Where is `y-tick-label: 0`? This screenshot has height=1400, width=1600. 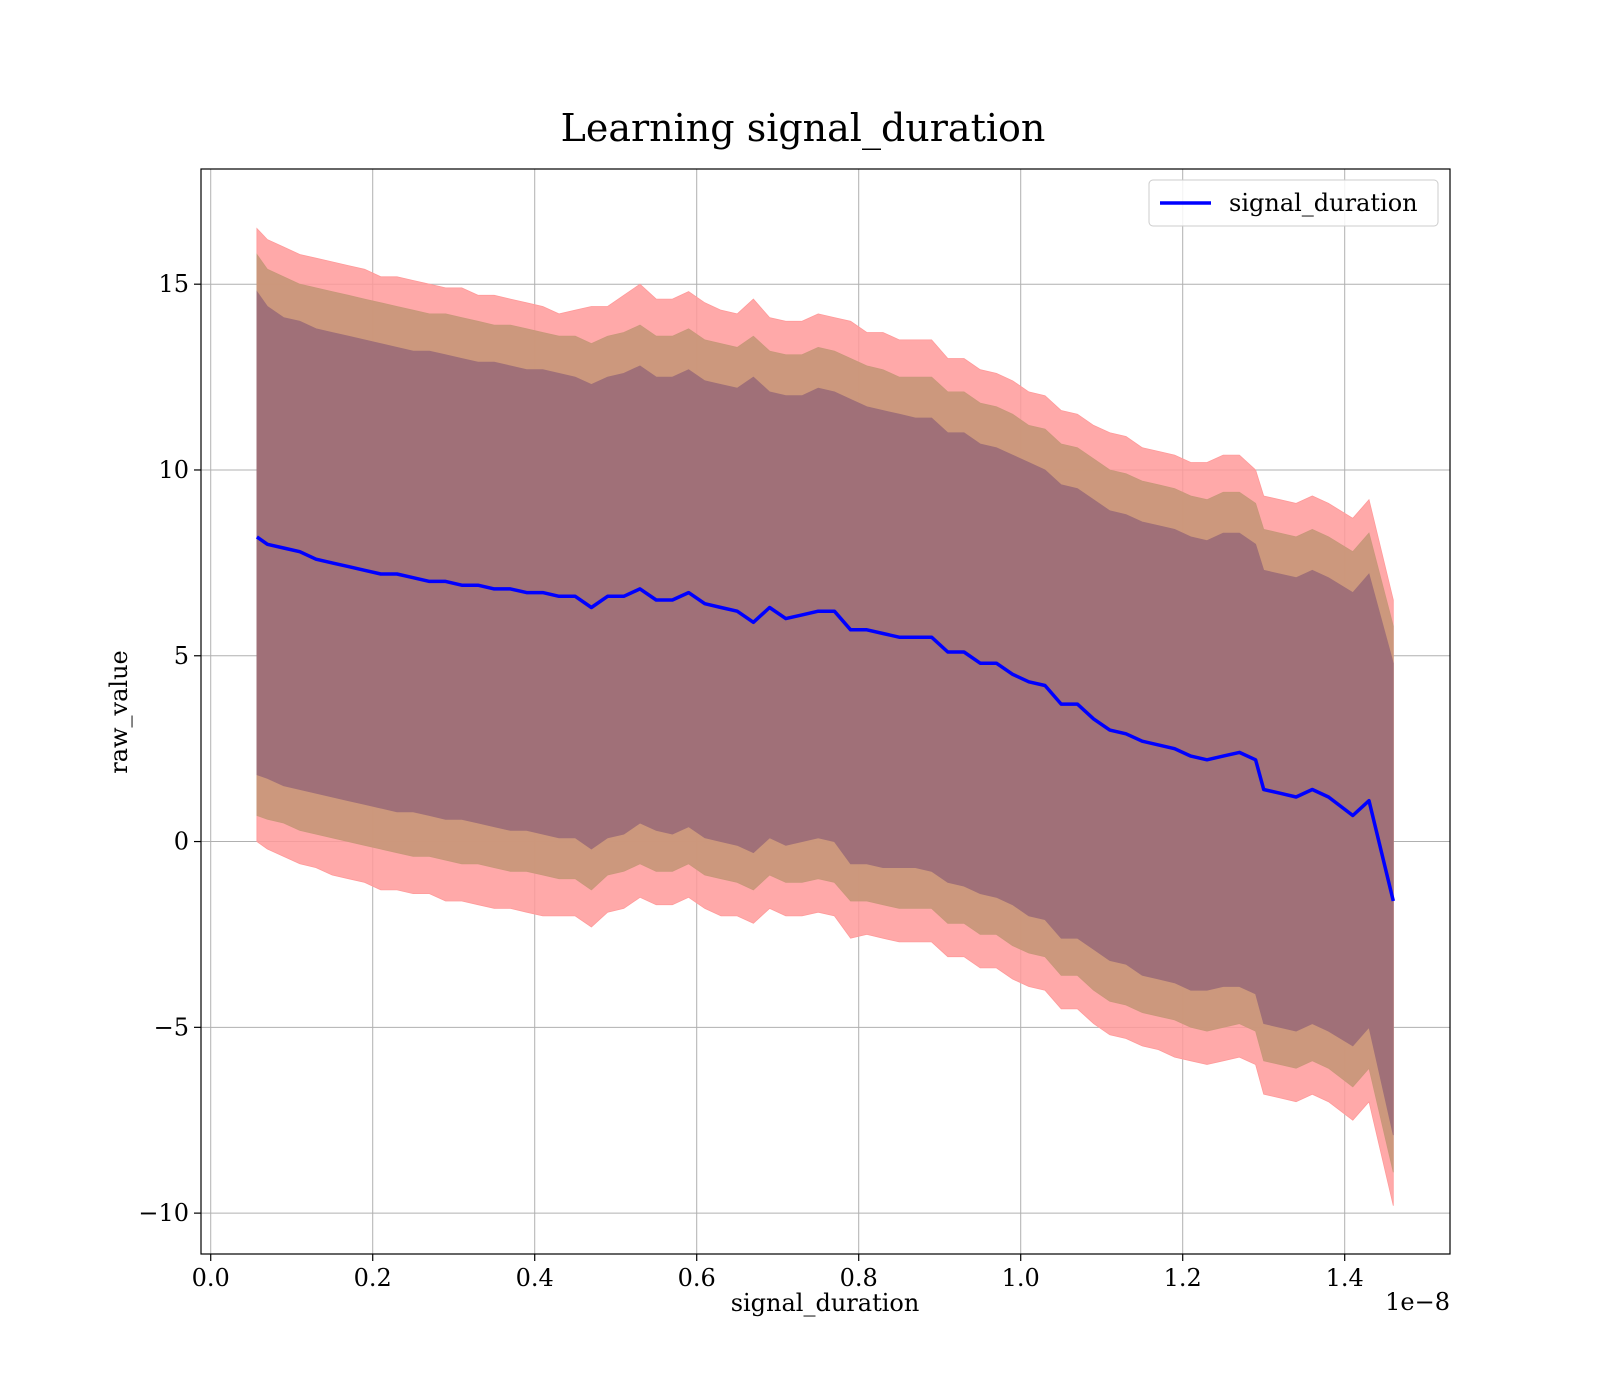
y-tick-label: 0 is located at coordinates (181, 842).